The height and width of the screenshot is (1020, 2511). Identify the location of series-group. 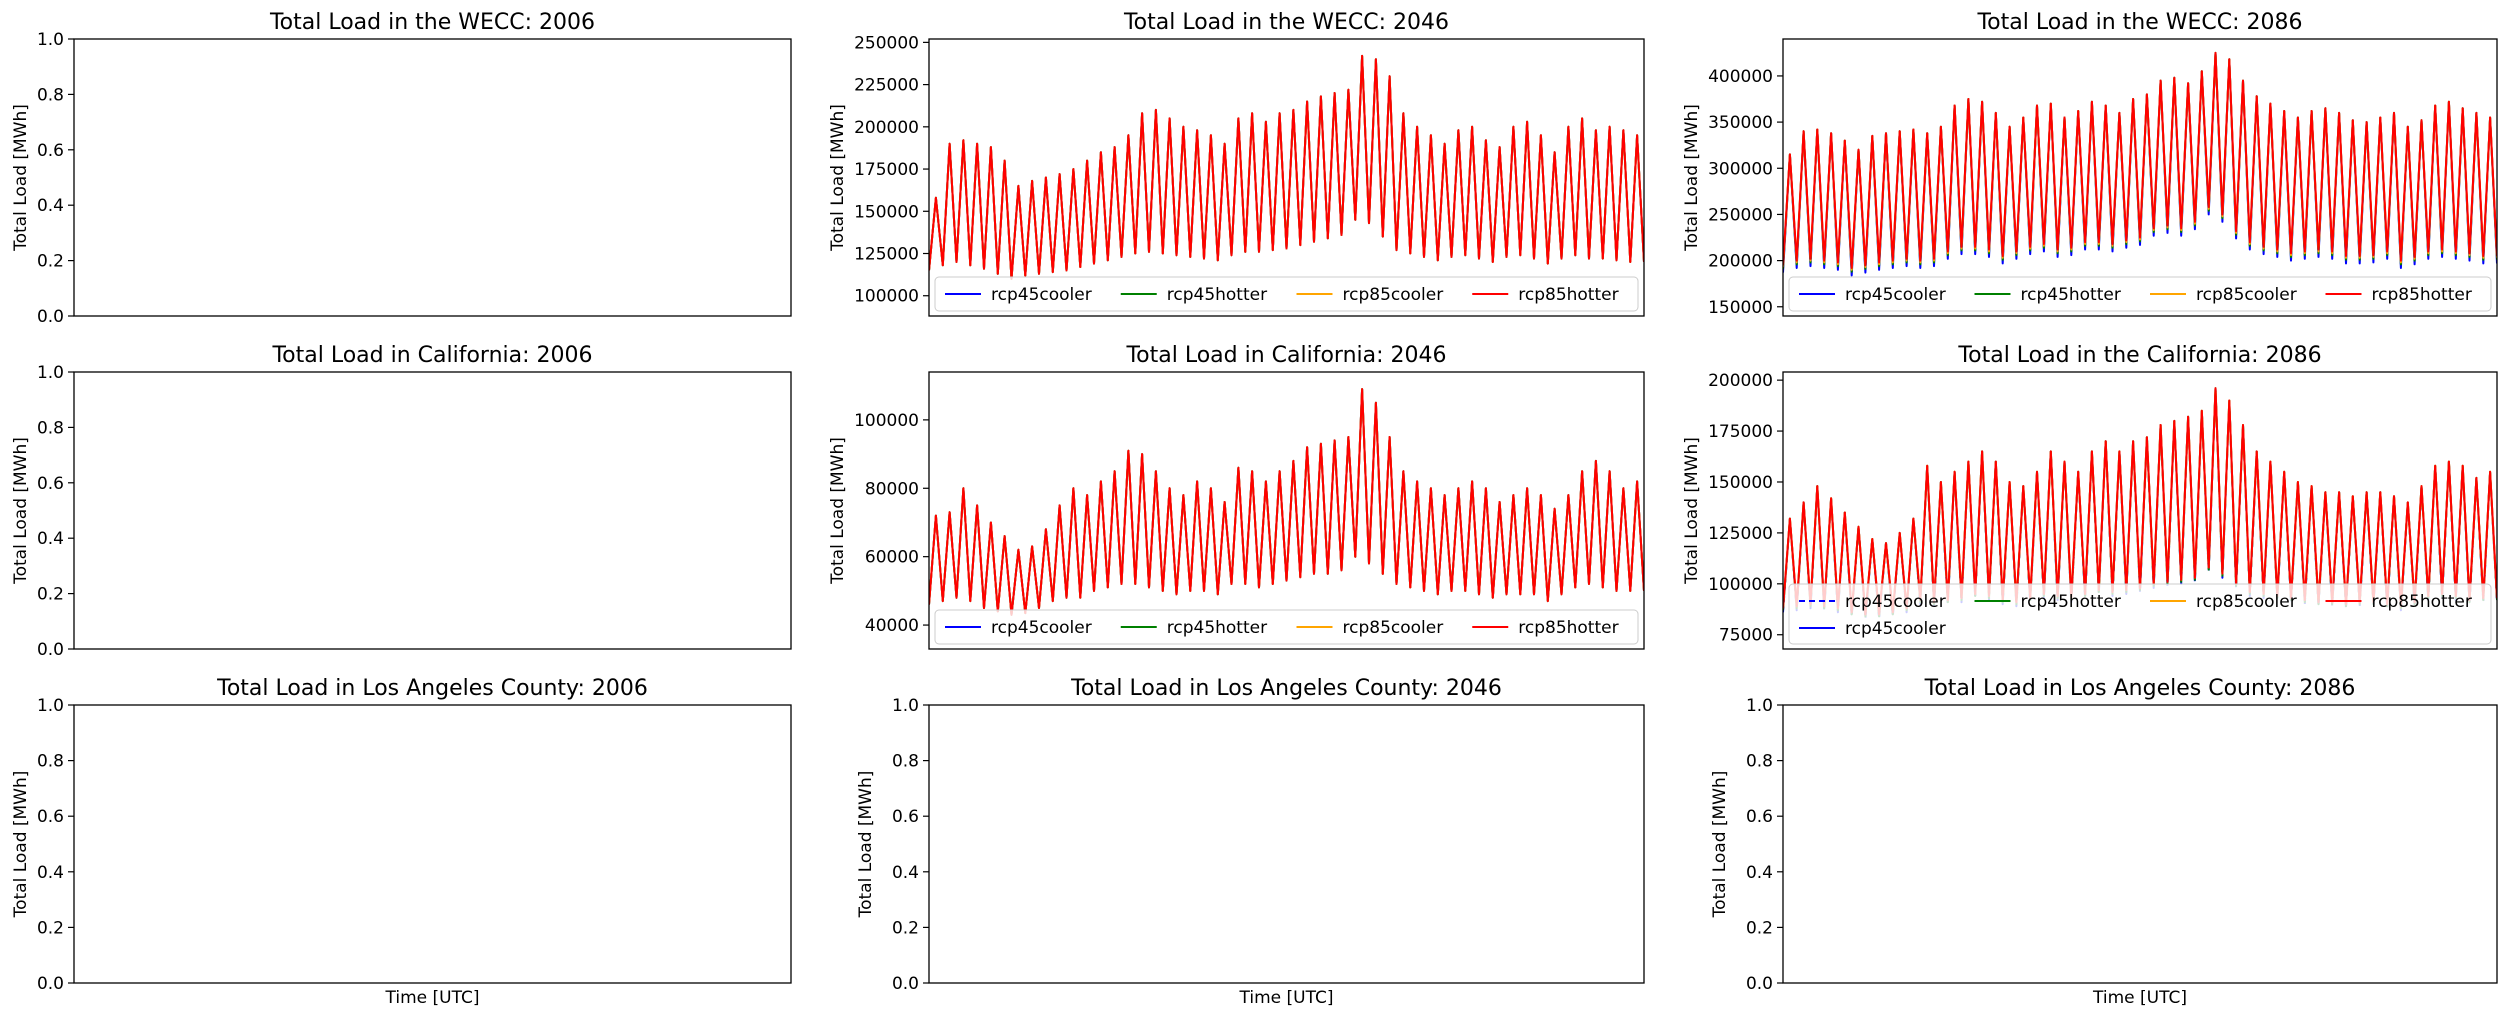
(1286, 502).